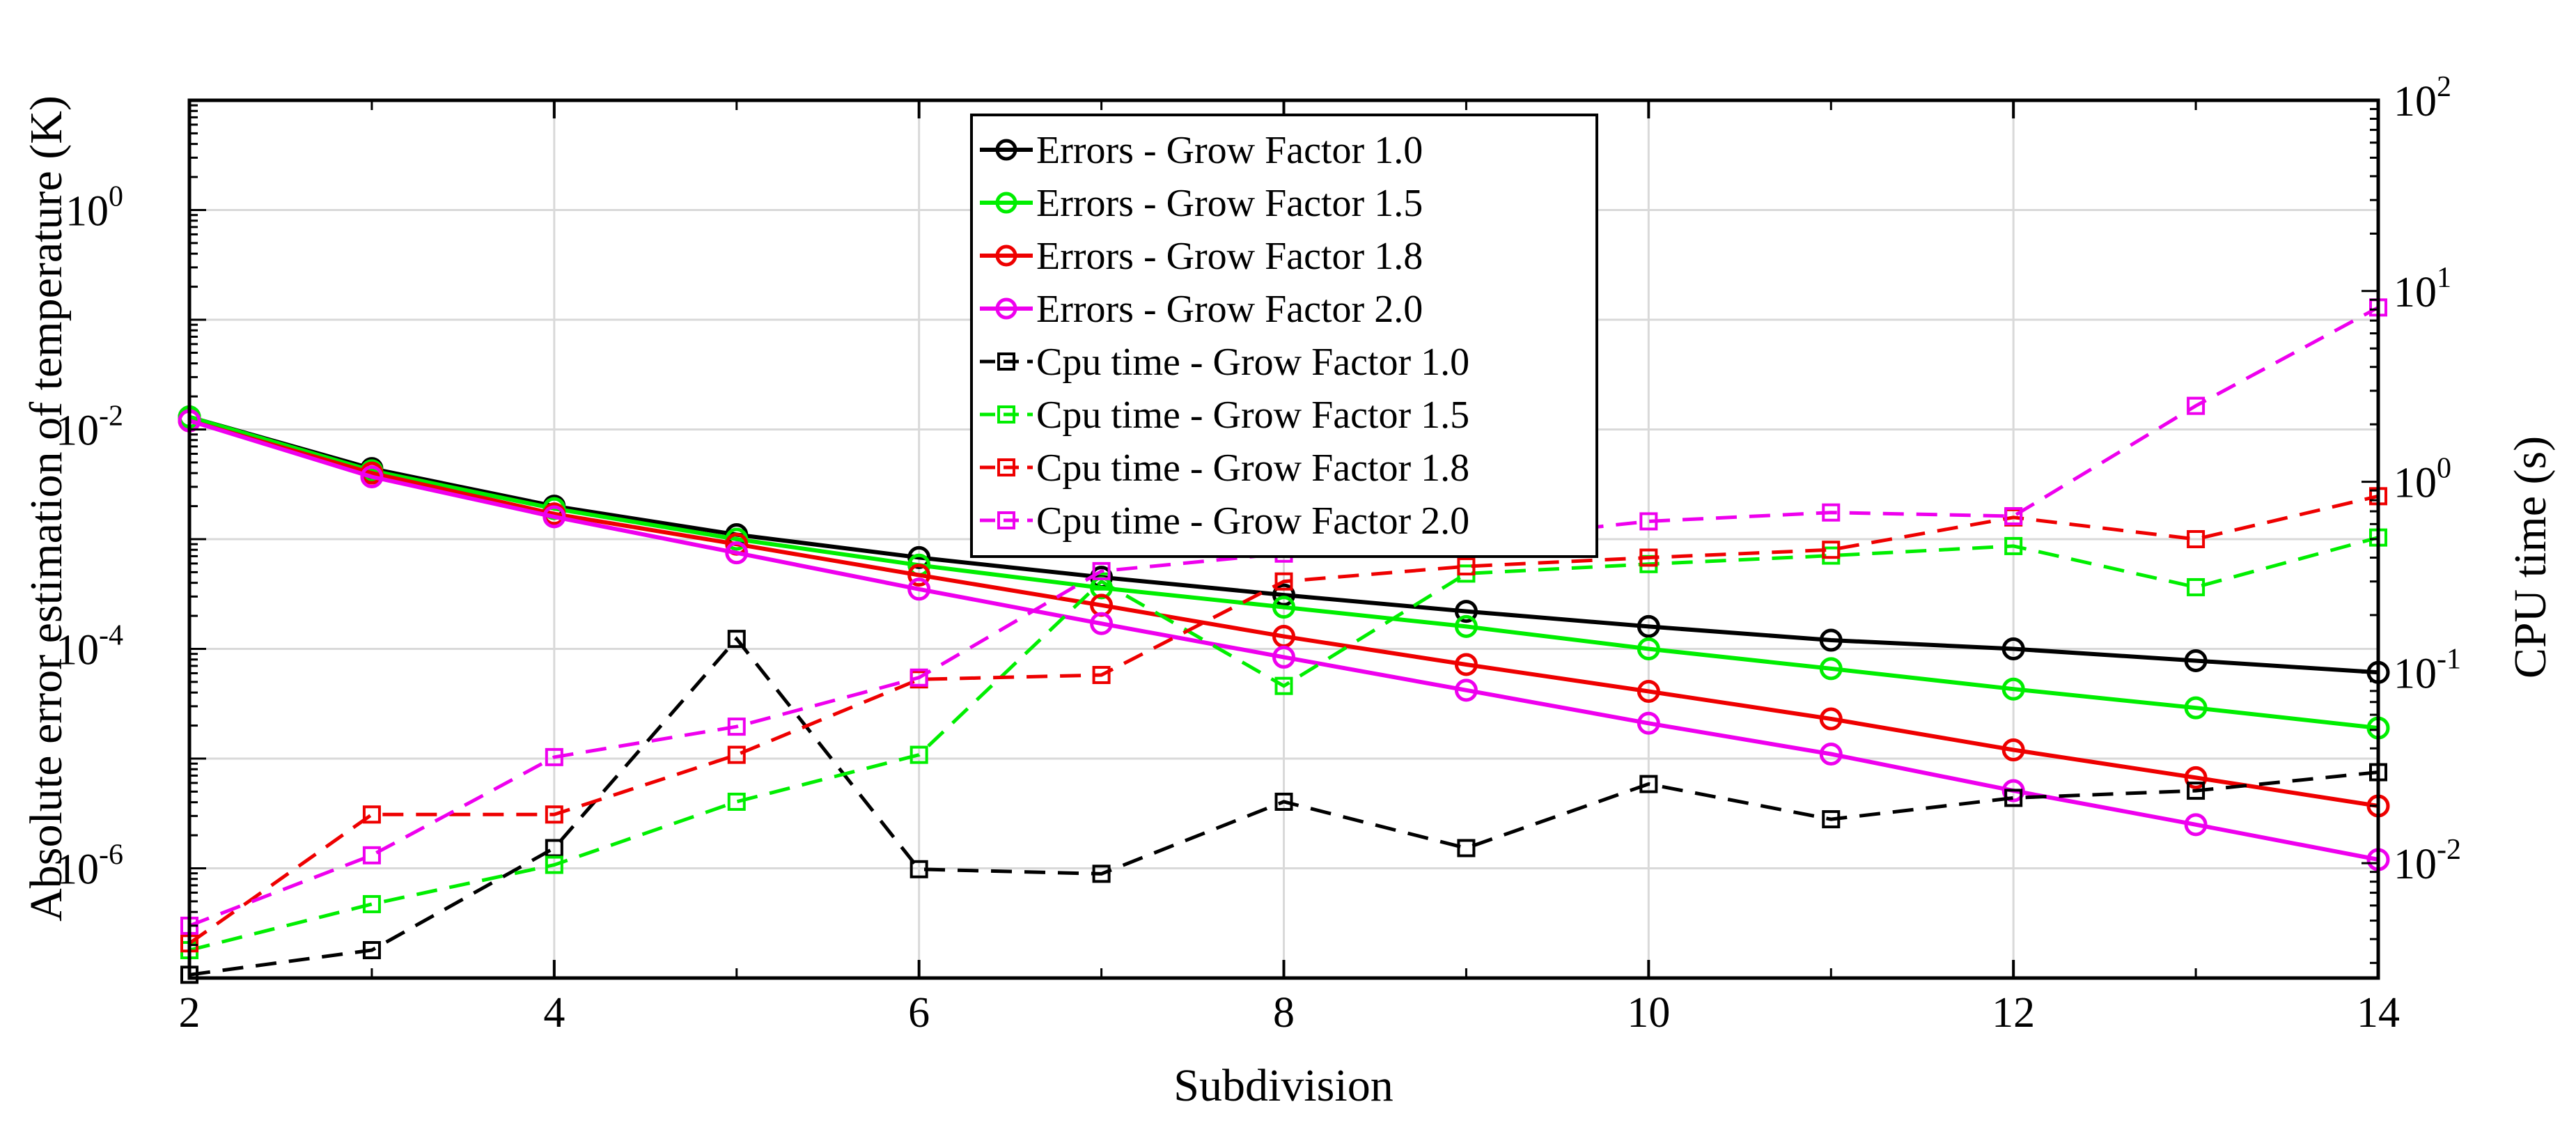 This screenshot has height=1125, width=2576. Describe the element at coordinates (2422, 289) in the screenshot. I see `y2-tick-label: 10¹` at that location.